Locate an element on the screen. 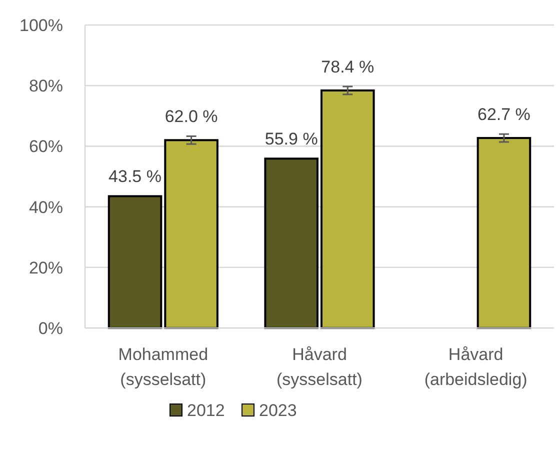  x-tick-label: Mohammed (sysselsatt) is located at coordinates (163, 367).